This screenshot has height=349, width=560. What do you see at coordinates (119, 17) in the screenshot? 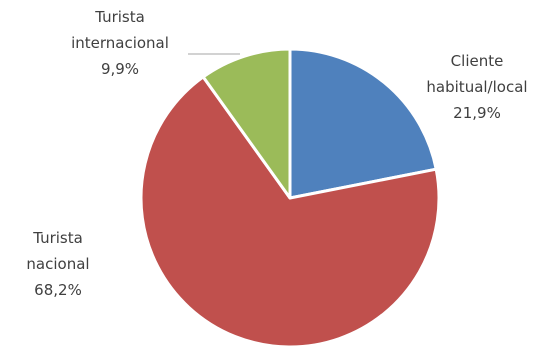
I see `slice-category-label-2: Turista` at bounding box center [119, 17].